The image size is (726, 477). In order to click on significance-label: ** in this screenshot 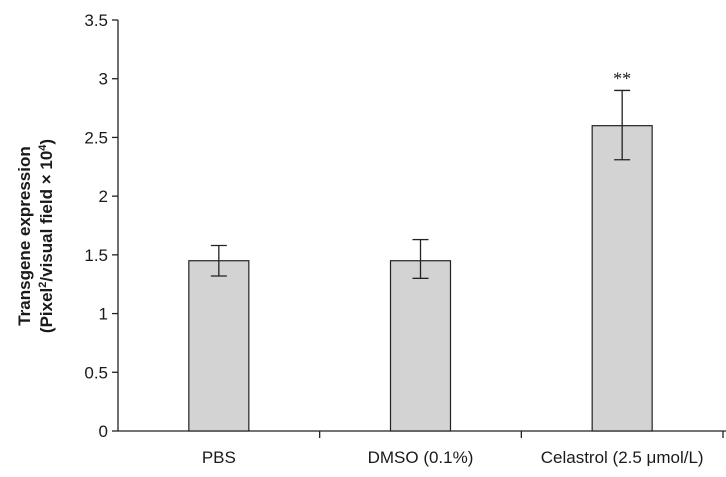, I will do `click(622, 78)`.